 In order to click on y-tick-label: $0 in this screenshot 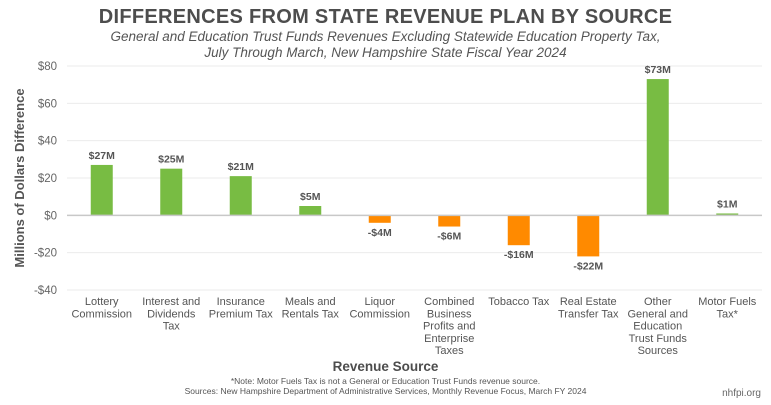, I will do `click(50, 216)`.